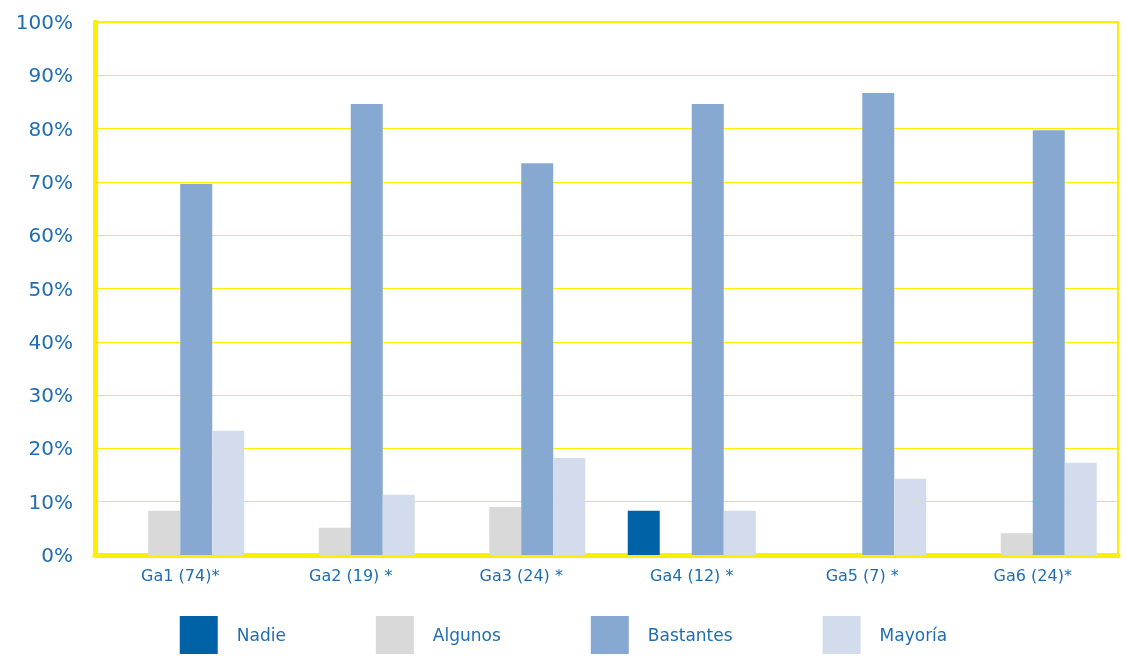 The width and height of the screenshot is (1127, 659). Describe the element at coordinates (862, 575) in the screenshot. I see `x-tick-label: Ga5 (7) *` at that location.